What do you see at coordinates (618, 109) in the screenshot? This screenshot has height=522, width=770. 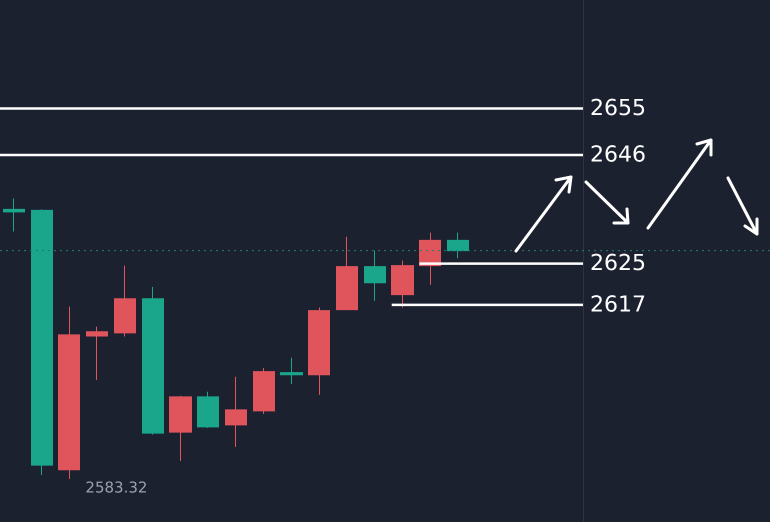 I see `y-tick-label: 2655` at bounding box center [618, 109].